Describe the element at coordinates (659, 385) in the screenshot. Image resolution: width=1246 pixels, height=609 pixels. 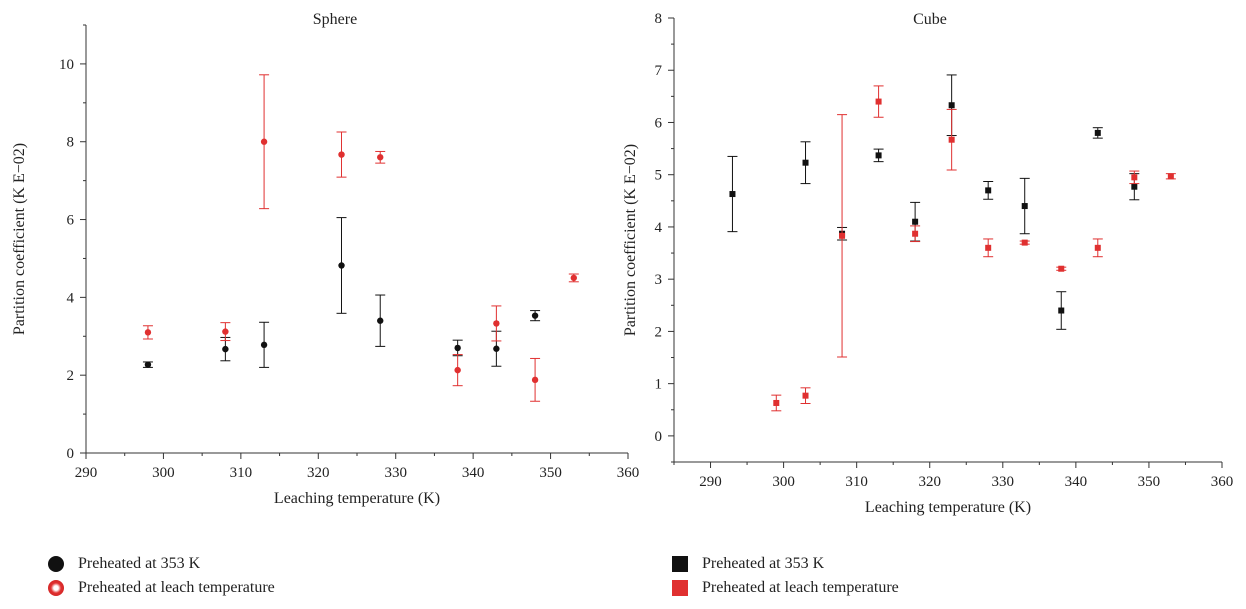
I see `y-tick-label: 1` at that location.